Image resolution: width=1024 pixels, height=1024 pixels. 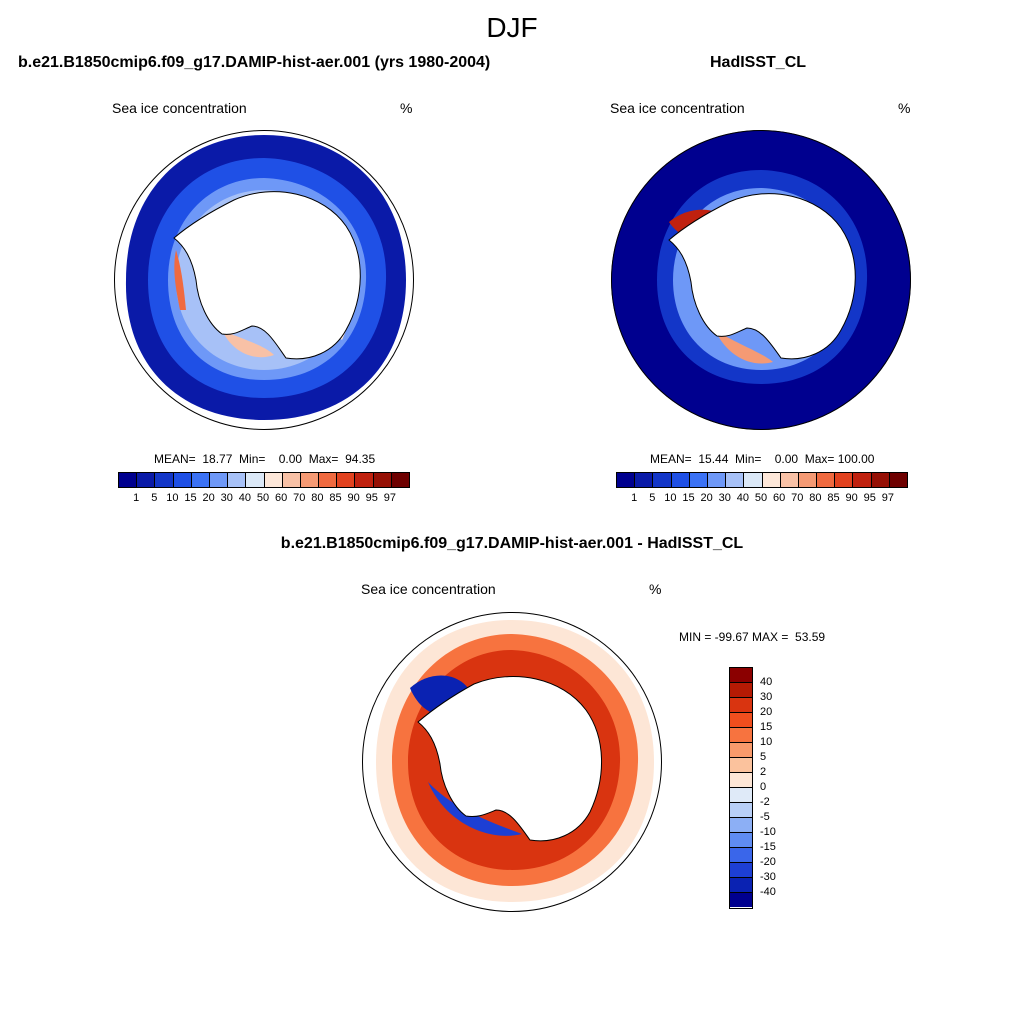 I want to click on obs-variable-label: Sea ice concentration, so click(x=677, y=108).